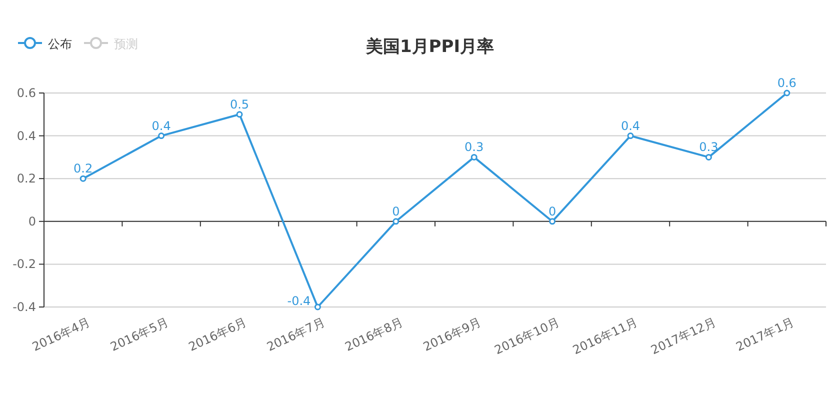  What do you see at coordinates (765, 334) in the screenshot?
I see `x-tick-label: 2017年1月` at bounding box center [765, 334].